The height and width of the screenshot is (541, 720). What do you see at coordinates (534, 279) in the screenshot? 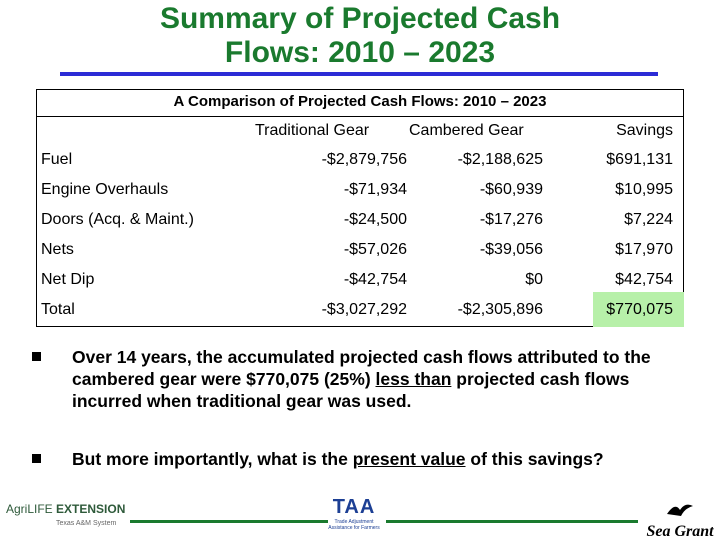
I see `cambered-value: $0` at bounding box center [534, 279].